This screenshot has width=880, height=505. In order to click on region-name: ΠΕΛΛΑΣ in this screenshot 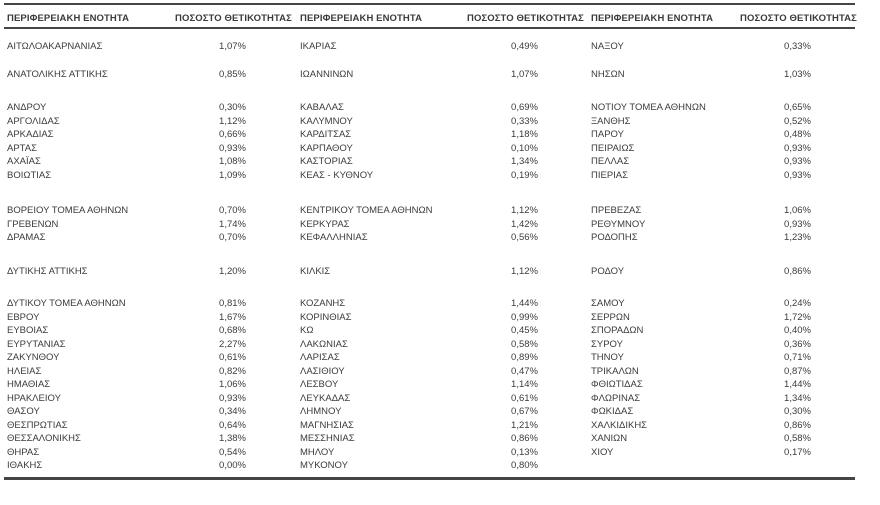, I will do `click(610, 161)`.